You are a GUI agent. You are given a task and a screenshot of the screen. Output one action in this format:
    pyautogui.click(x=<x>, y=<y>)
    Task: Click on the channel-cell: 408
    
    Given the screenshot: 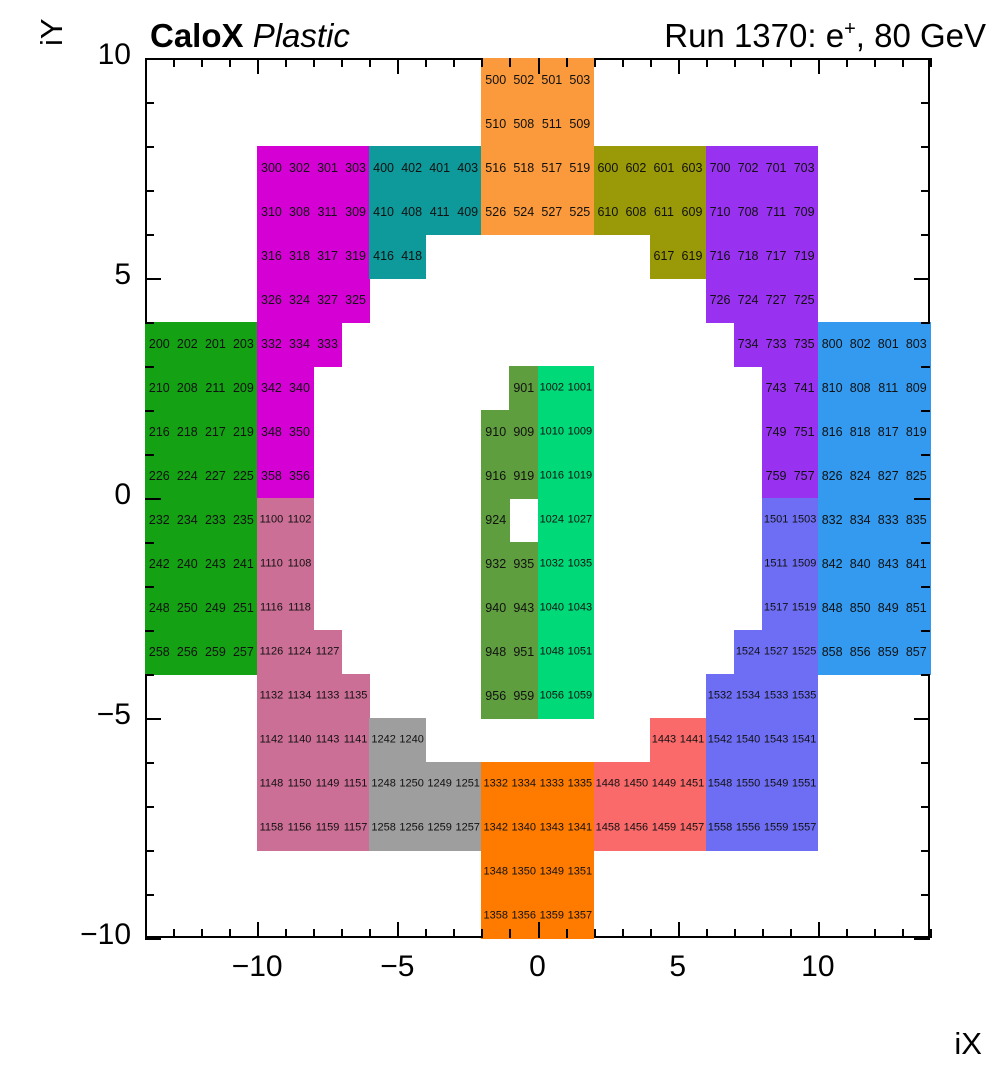 What is the action you would take?
    pyautogui.click(x=411, y=212)
    